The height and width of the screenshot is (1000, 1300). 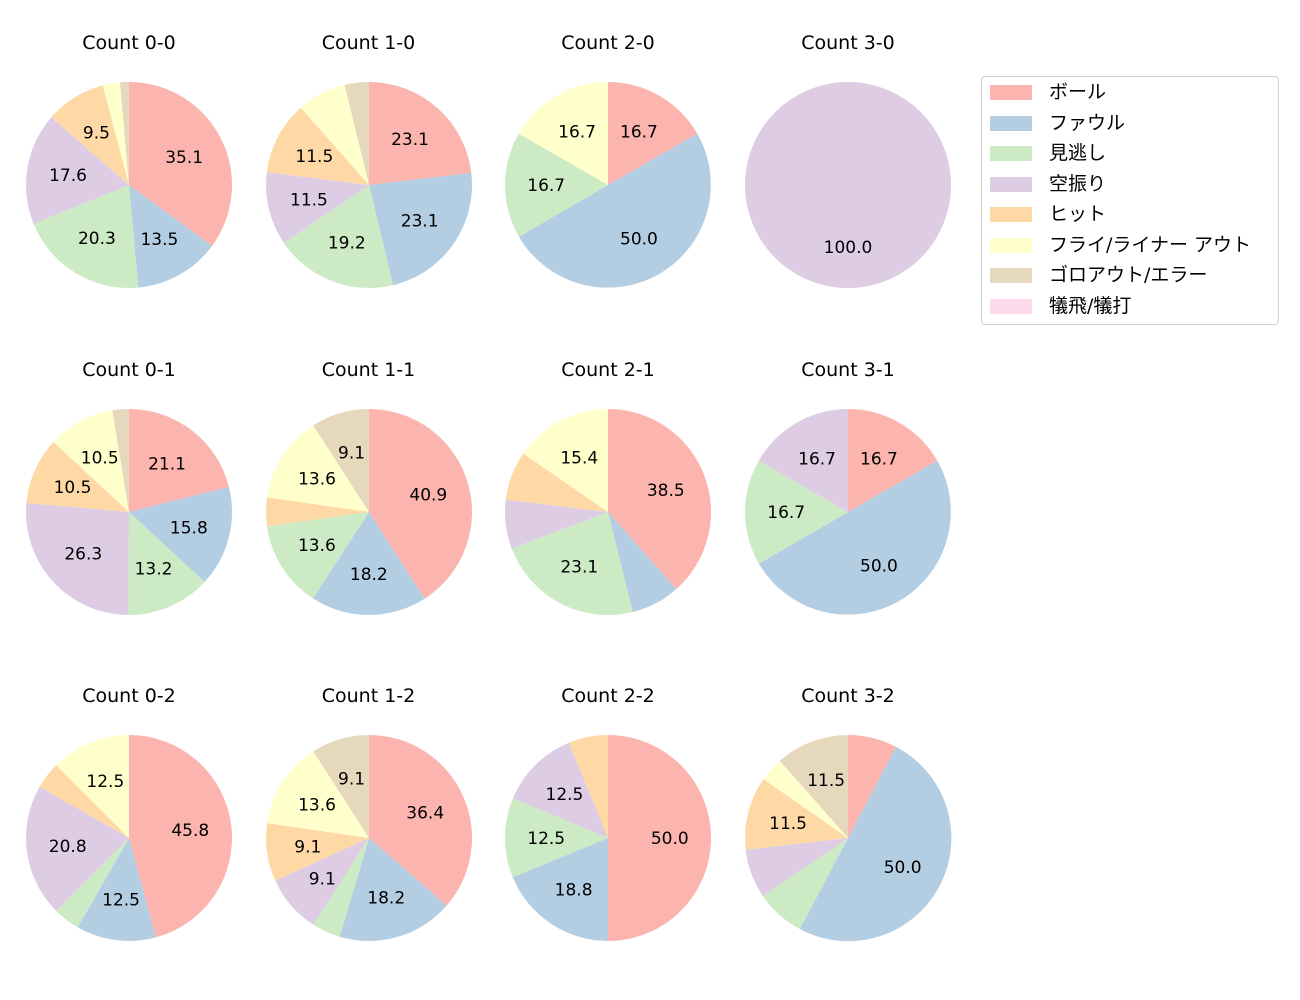 I want to click on pie-chart: 50.0 11.5 11.5, so click(x=848, y=838).